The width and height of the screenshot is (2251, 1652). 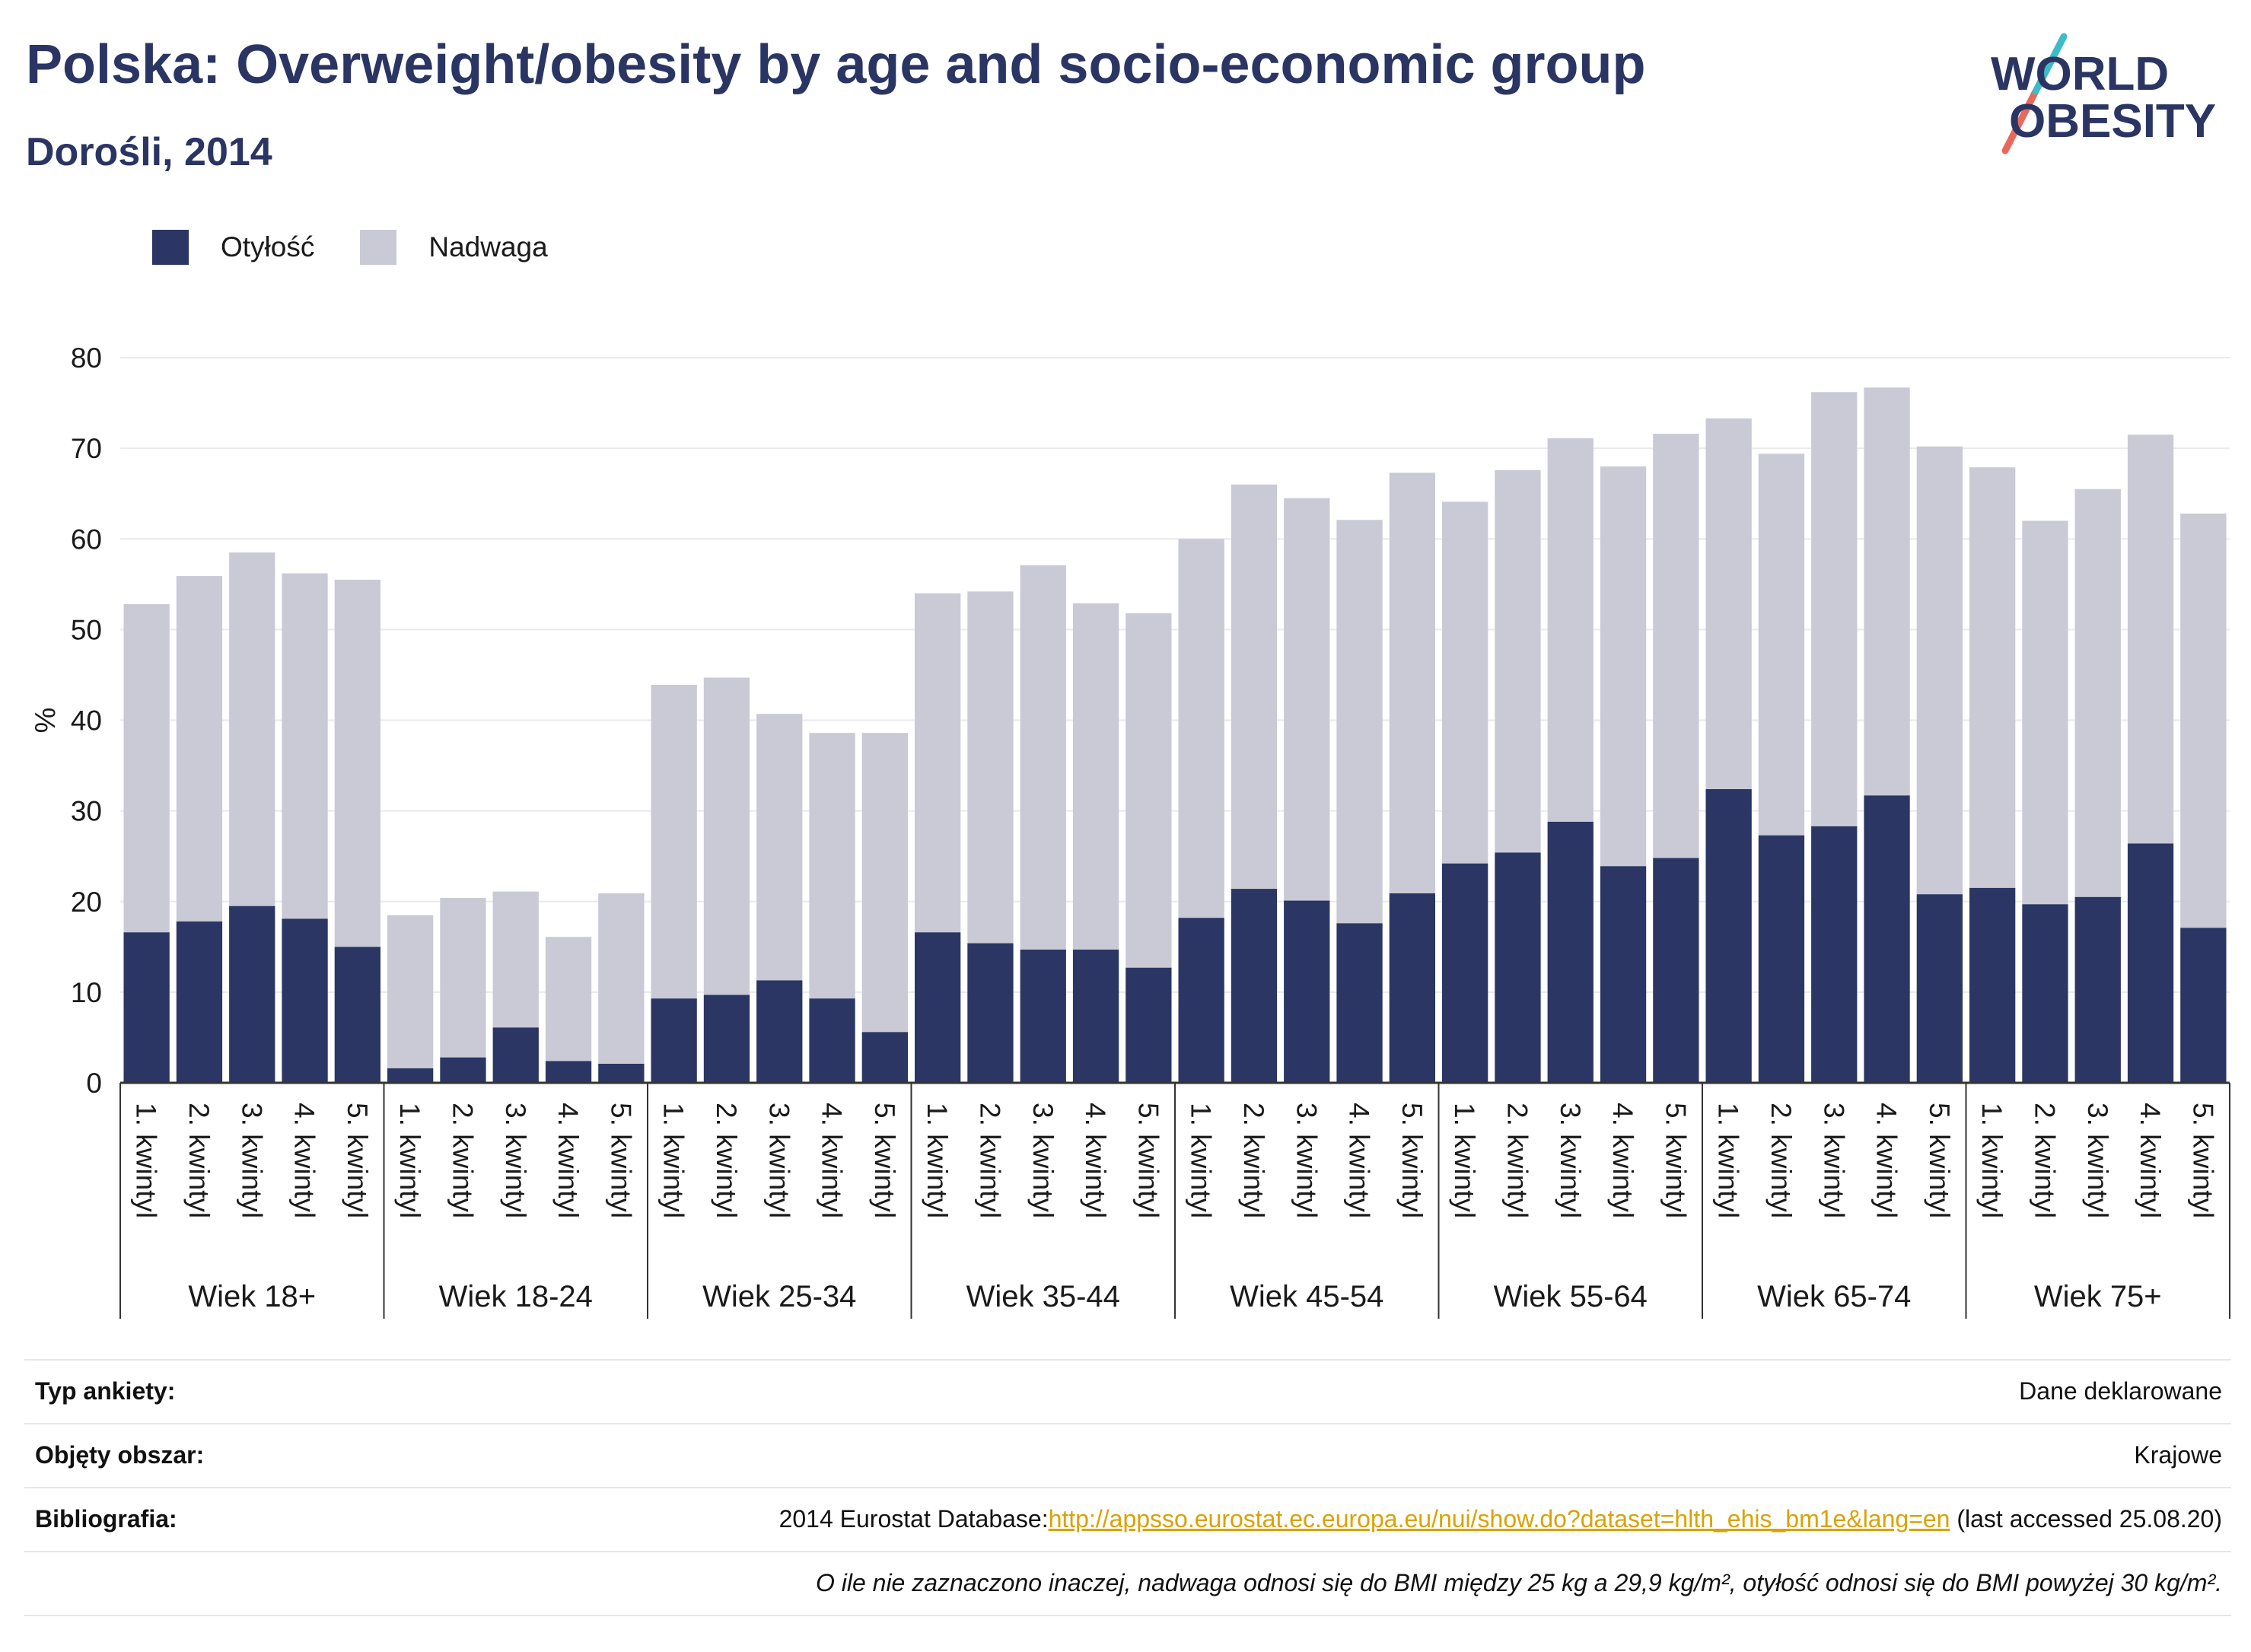 What do you see at coordinates (106, 1519) in the screenshot?
I see `bibliography-label: Bibliografia:` at bounding box center [106, 1519].